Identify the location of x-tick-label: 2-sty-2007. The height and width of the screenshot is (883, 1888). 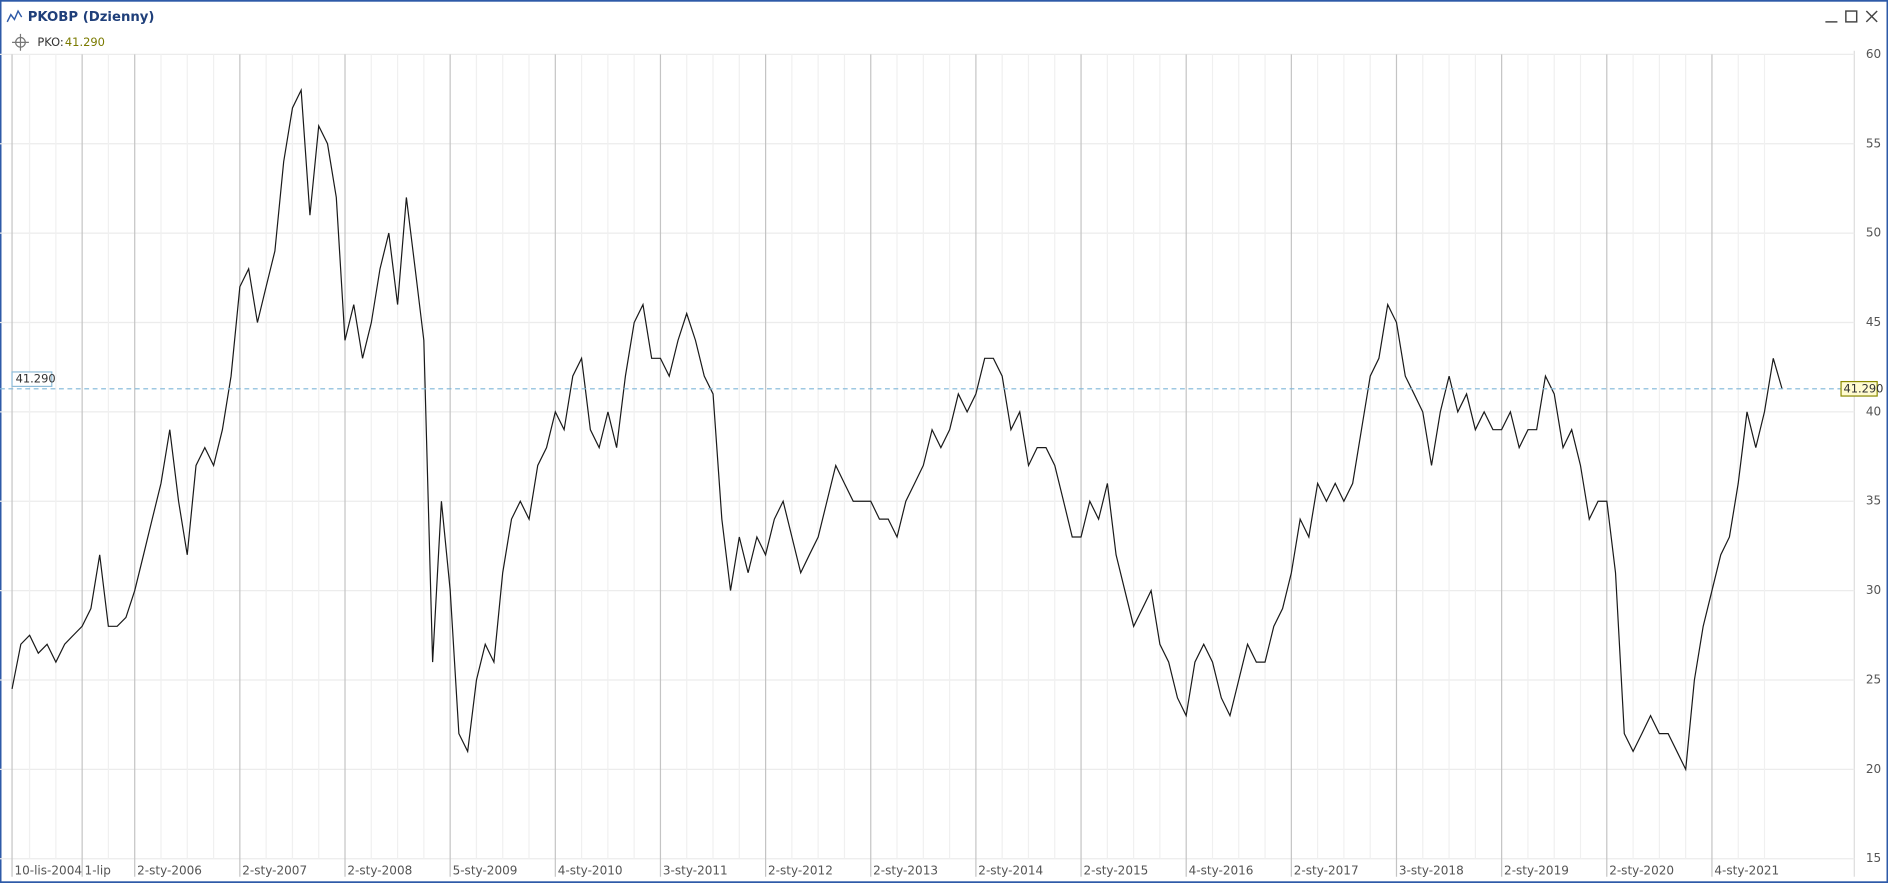
(274, 870).